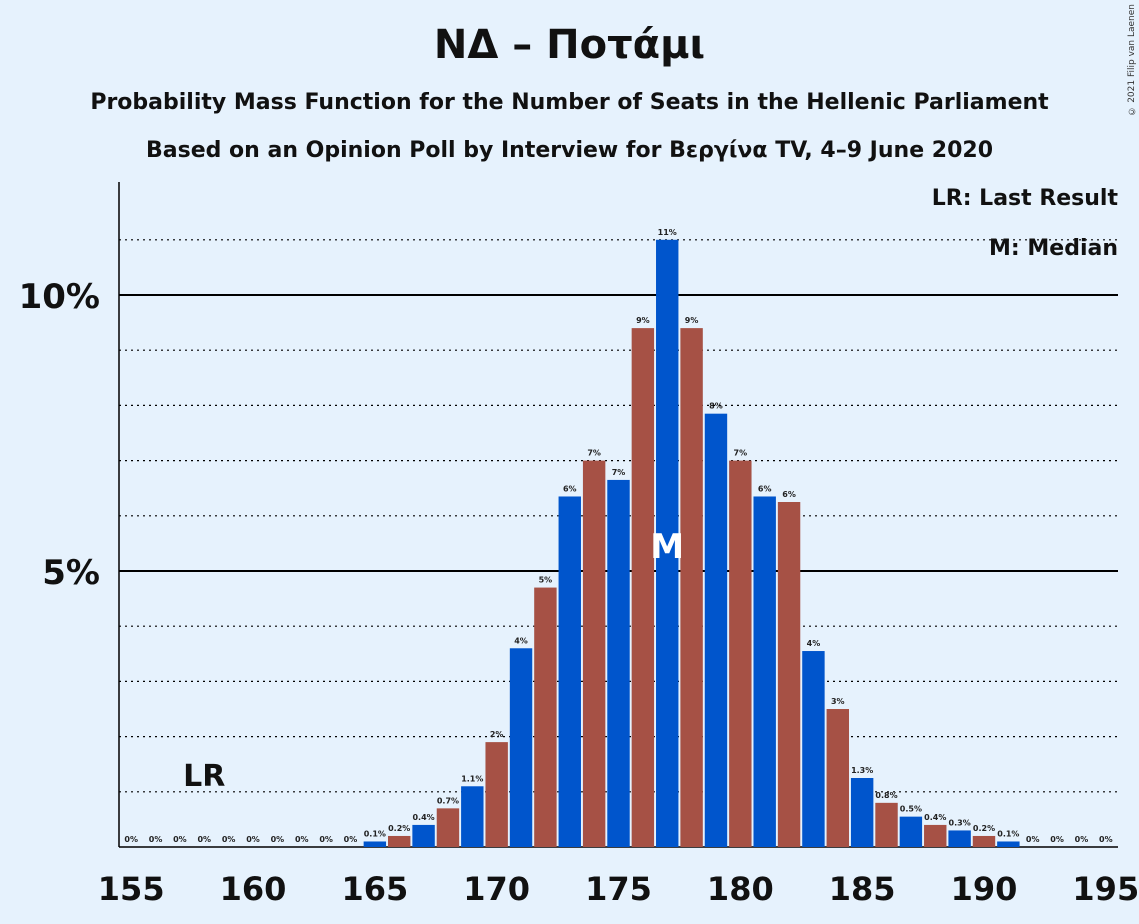 This screenshot has width=1139, height=924. What do you see at coordinates (935, 817) in the screenshot?
I see `bar-label-188: 0.4%` at bounding box center [935, 817].